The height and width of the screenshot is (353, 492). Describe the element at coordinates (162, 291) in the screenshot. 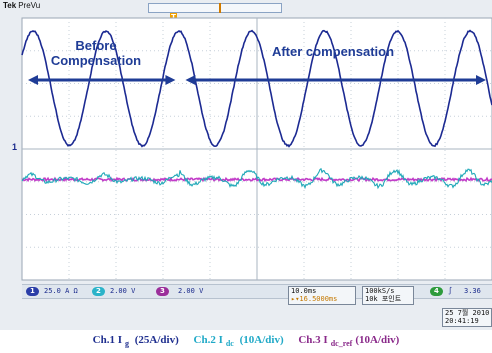

I see `ch3-badge: 3` at that location.